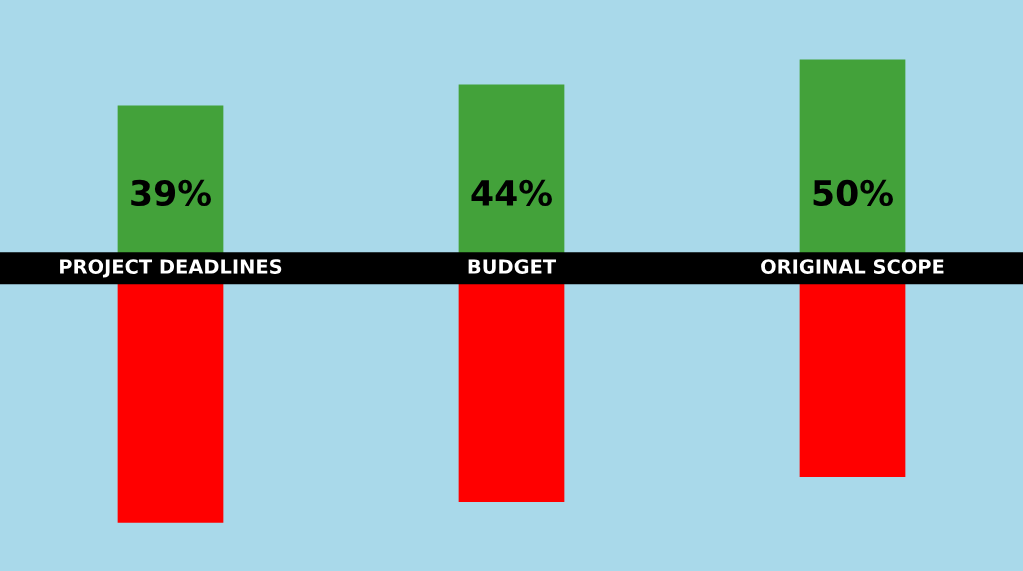 This screenshot has height=571, width=1023. I want to click on x-tick-label: BUDGET, so click(512, 266).